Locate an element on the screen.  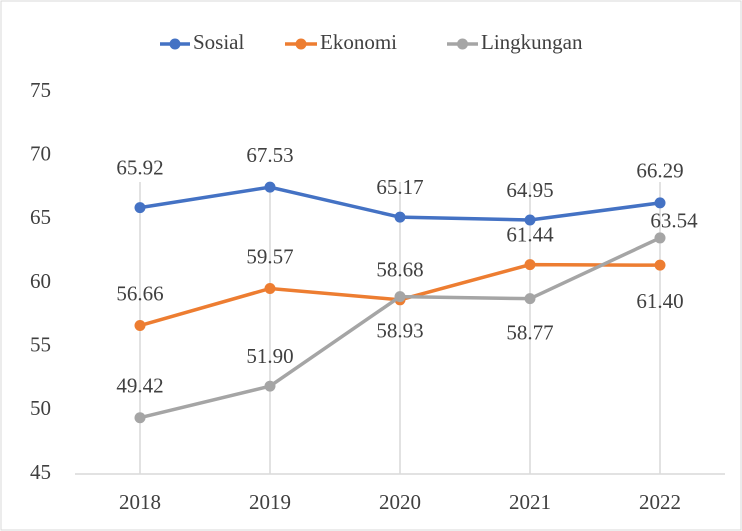
data-label: 59.57 is located at coordinates (269, 256).